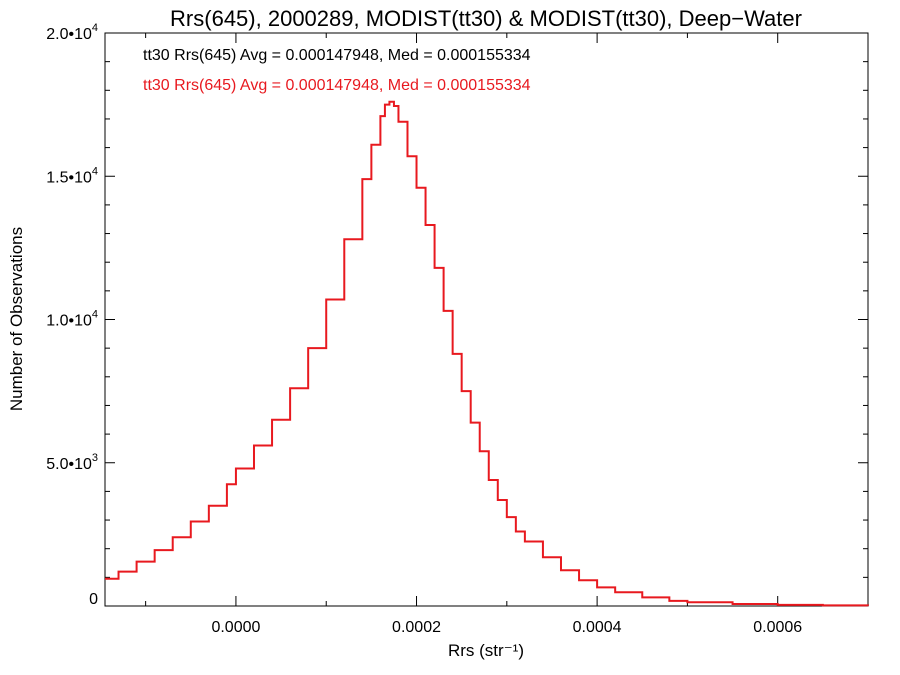  Describe the element at coordinates (72, 462) in the screenshot. I see `y-tick-label: 5.0•103` at that location.